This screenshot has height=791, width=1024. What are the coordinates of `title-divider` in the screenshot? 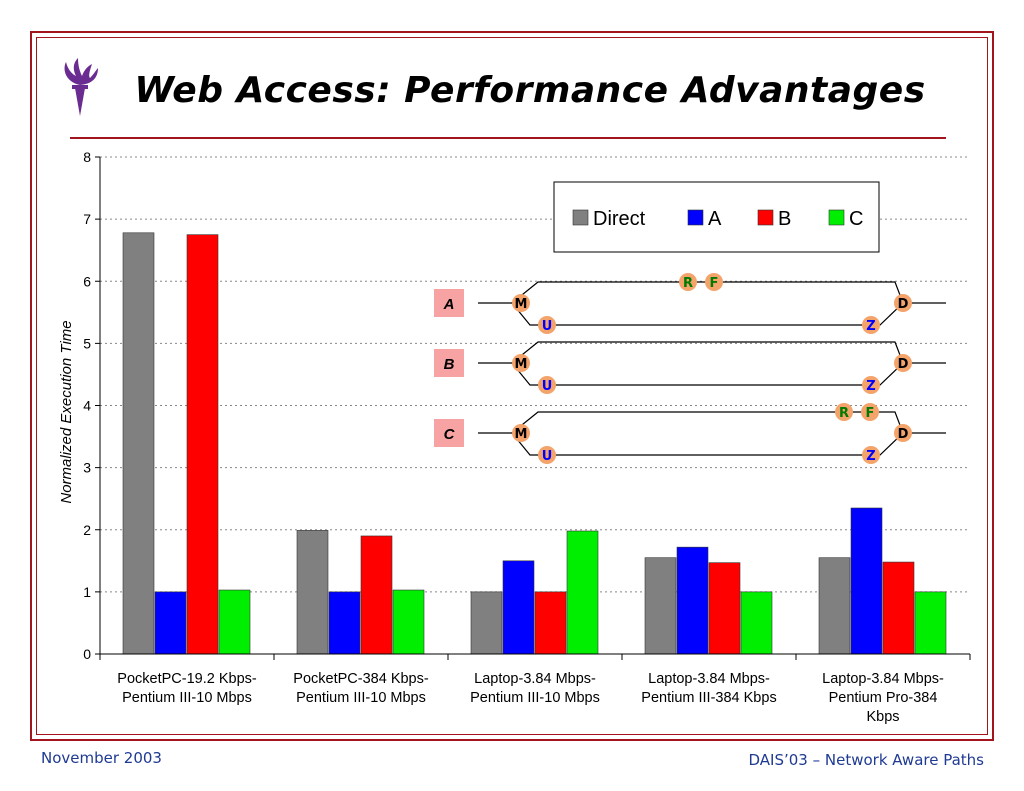 It's located at (508, 138).